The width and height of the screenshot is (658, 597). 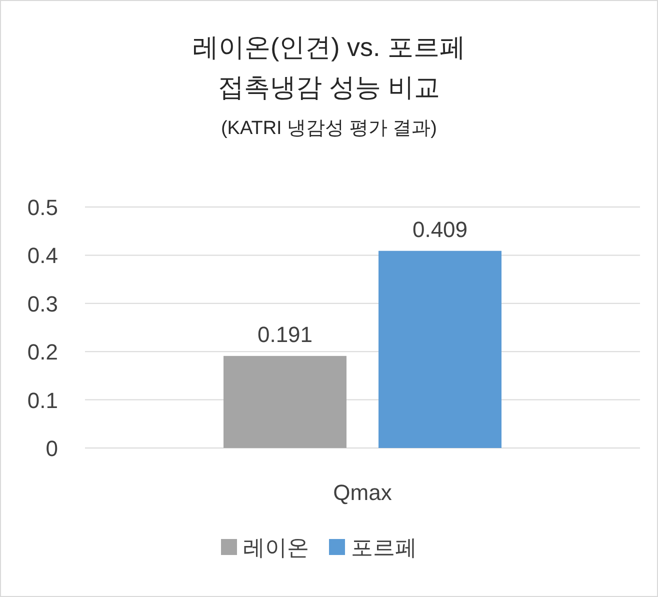 I want to click on chart-title: 레이온(인견) vs. 포르페 접촉냉감 성능 비교, so click(x=329, y=67).